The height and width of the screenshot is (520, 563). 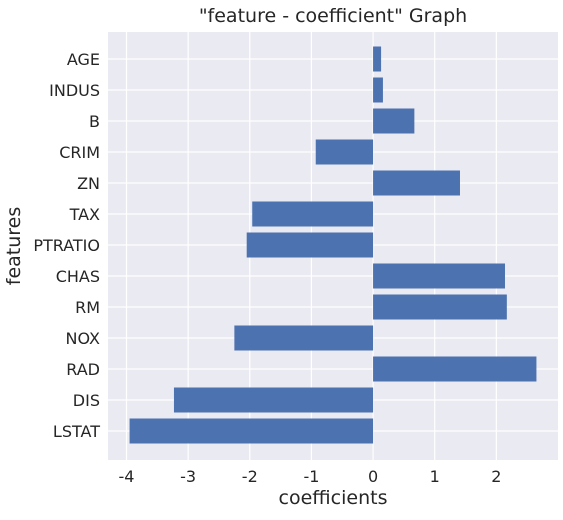 What do you see at coordinates (251, 431) in the screenshot?
I see `bar-lstat` at bounding box center [251, 431].